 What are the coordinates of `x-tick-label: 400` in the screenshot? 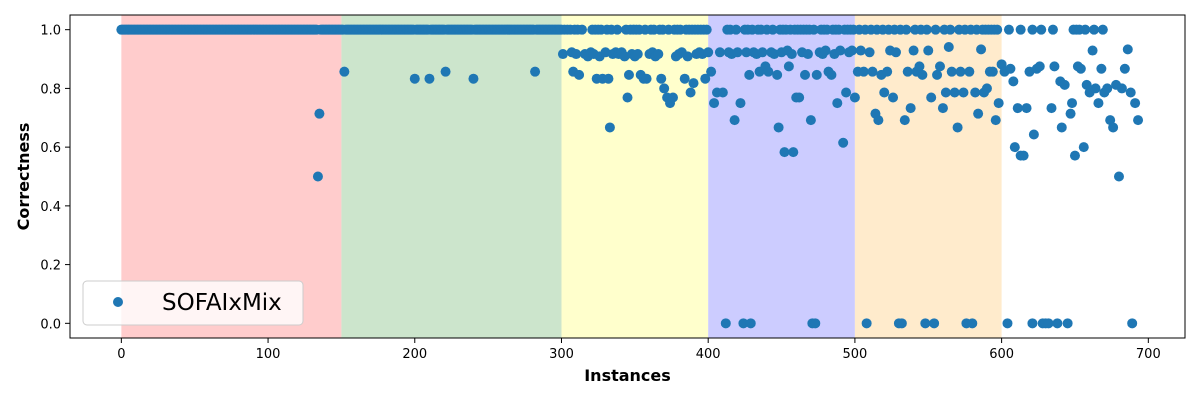 It's located at (708, 354).